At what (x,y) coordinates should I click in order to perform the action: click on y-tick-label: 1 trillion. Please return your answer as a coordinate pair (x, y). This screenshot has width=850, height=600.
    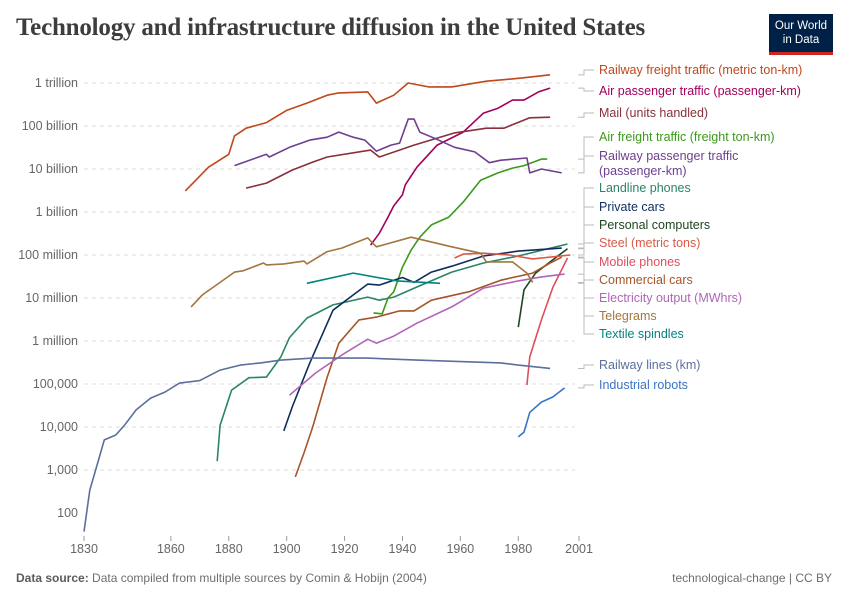
    Looking at the image, I should click on (56, 83).